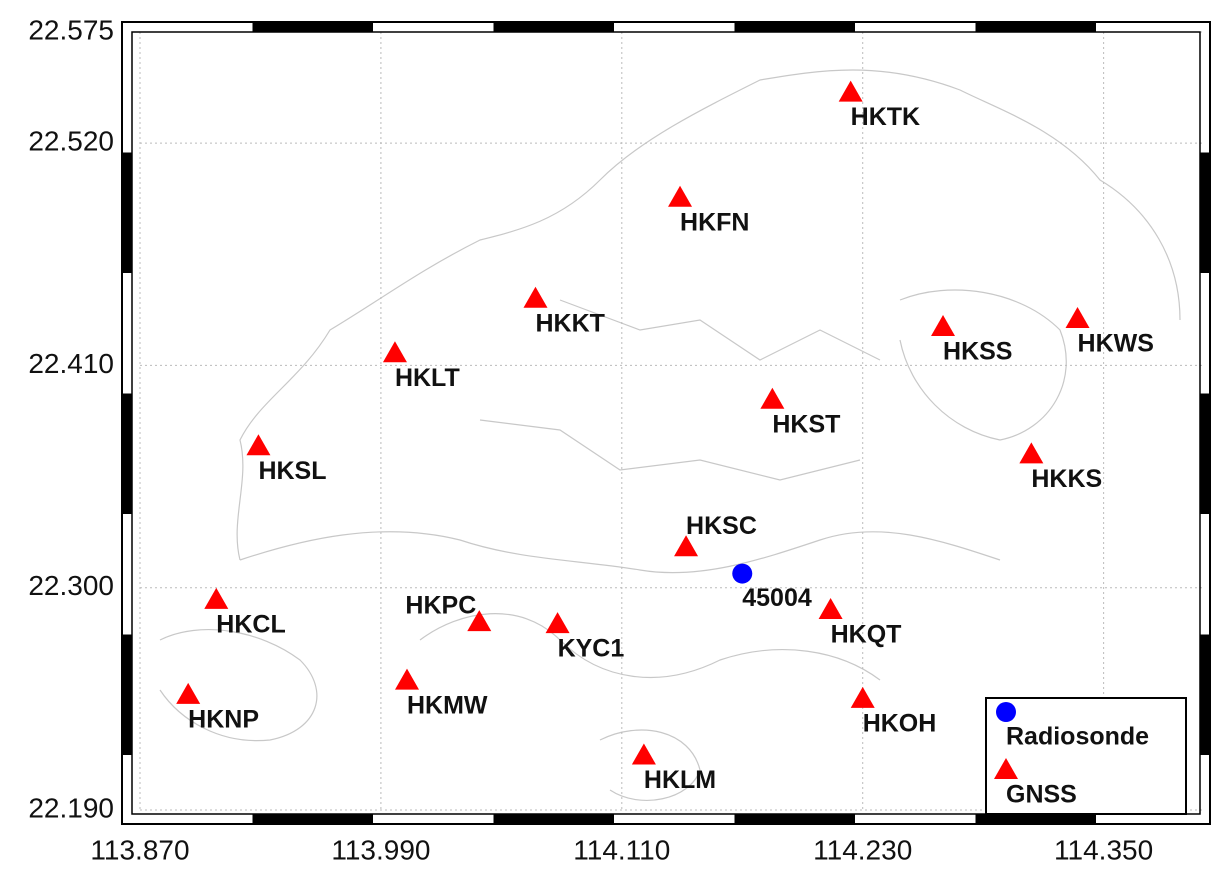  I want to click on x-tick-label: 113.990, so click(380, 849).